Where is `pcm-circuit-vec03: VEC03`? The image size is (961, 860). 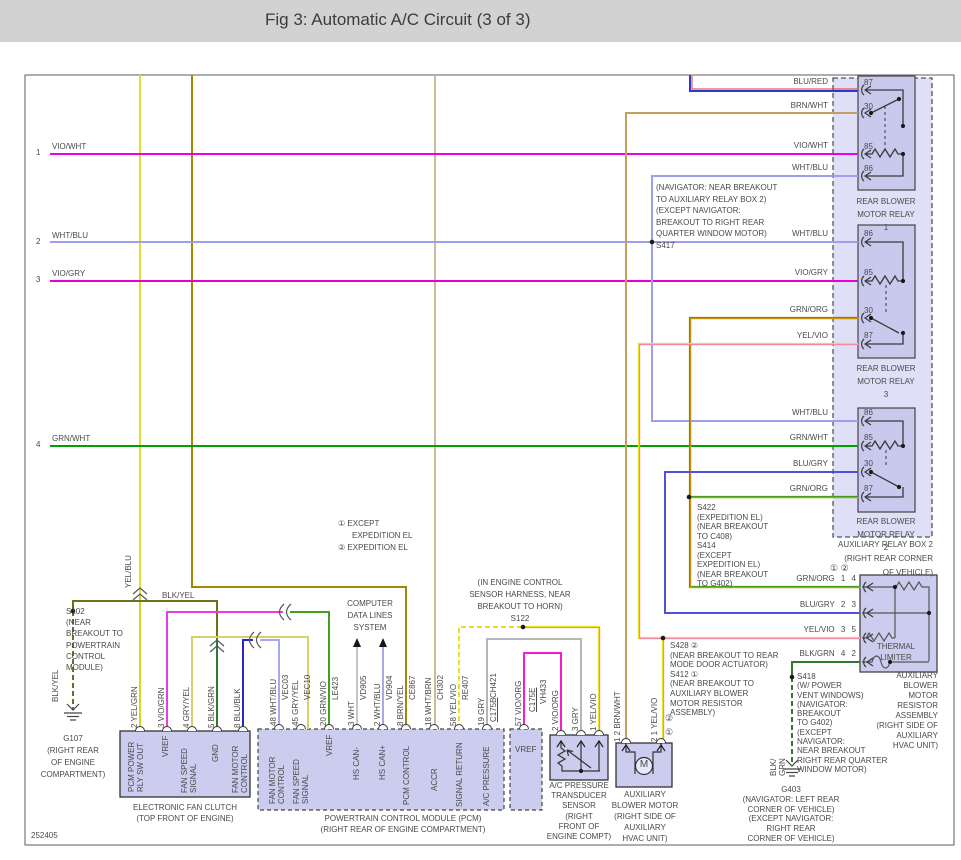 pcm-circuit-vec03: VEC03 is located at coordinates (285, 687).